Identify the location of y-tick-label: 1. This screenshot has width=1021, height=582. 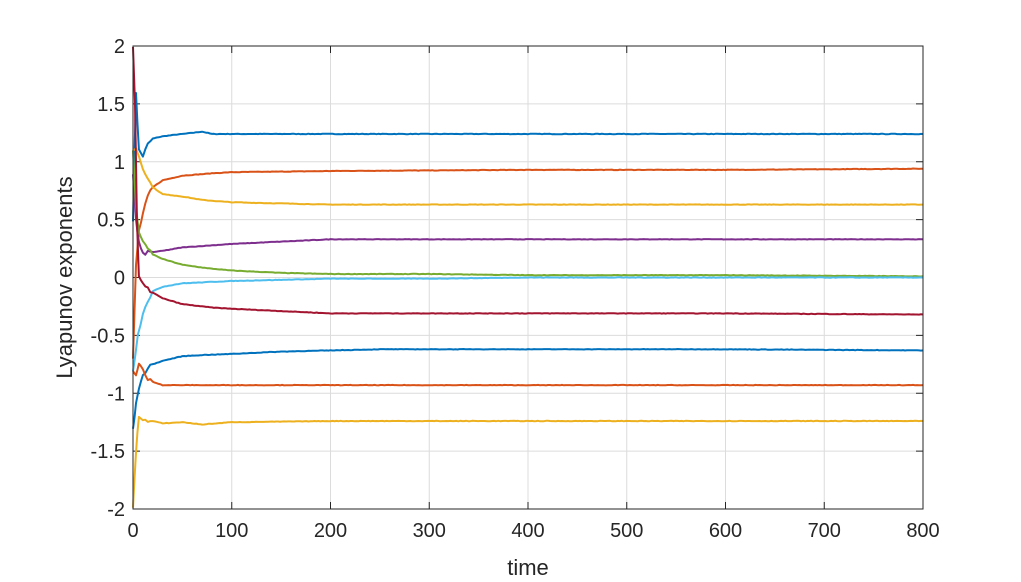
(119, 163).